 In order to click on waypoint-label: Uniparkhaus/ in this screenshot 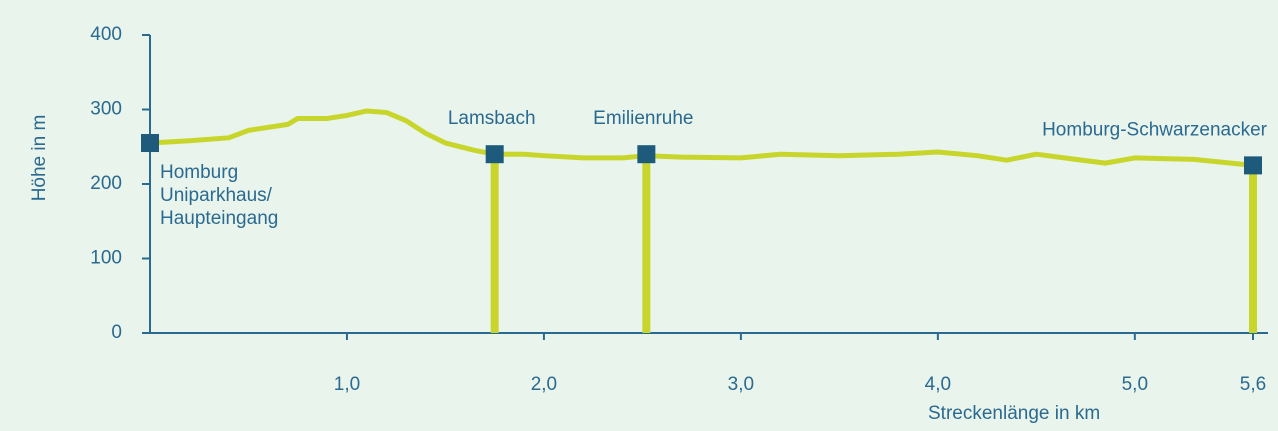, I will do `click(216, 195)`.